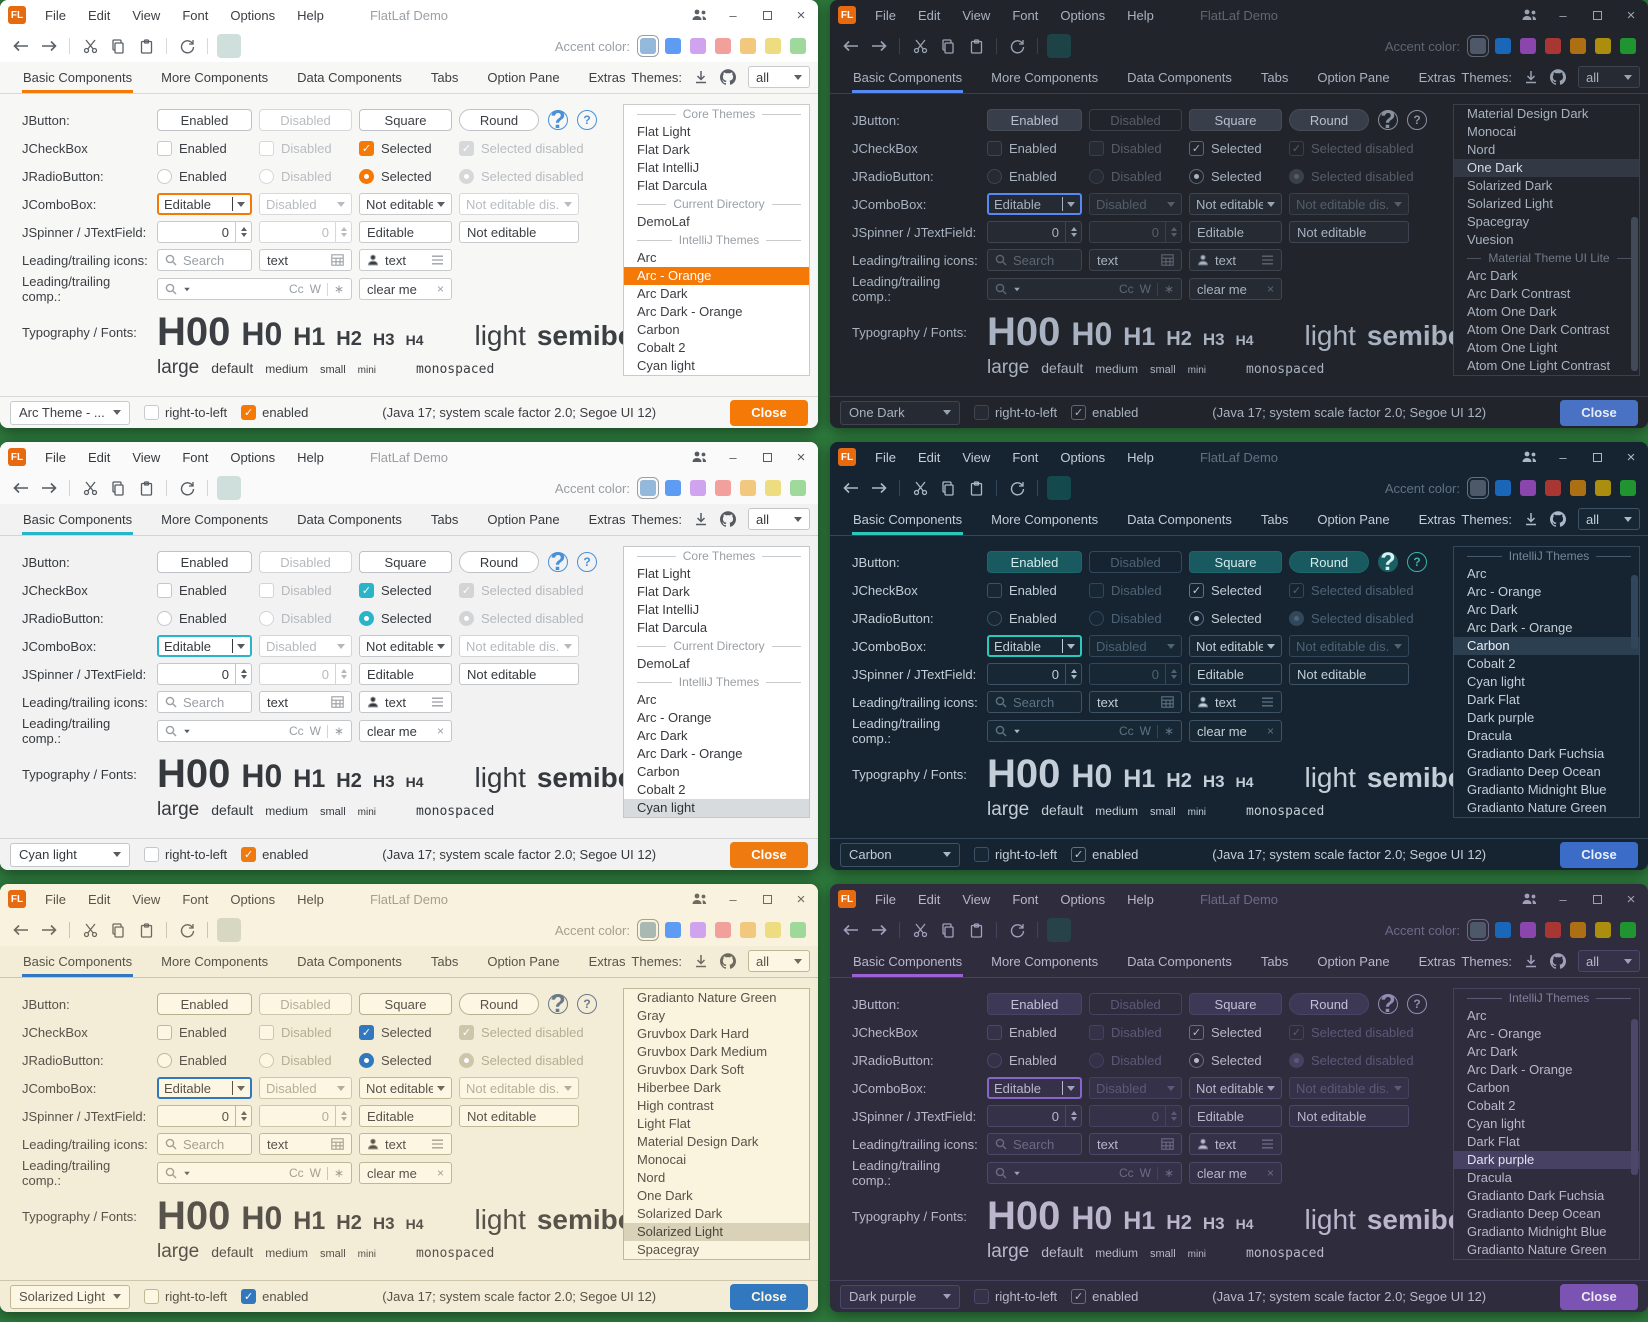 This screenshot has width=1648, height=1322. Describe the element at coordinates (1235, 204) in the screenshot. I see `combobox-not-editable: Not editable` at that location.